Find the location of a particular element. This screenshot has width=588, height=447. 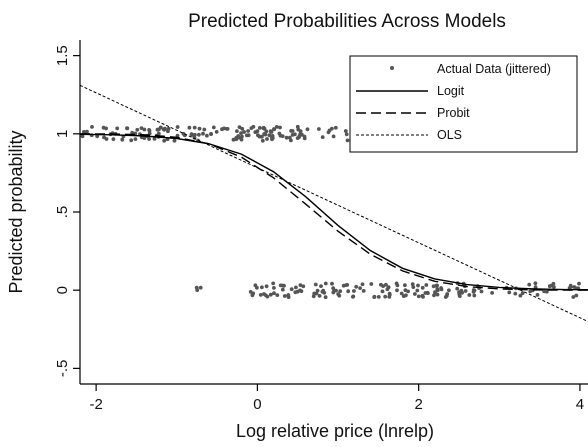

y-tick-label: 0 is located at coordinates (62, 290).